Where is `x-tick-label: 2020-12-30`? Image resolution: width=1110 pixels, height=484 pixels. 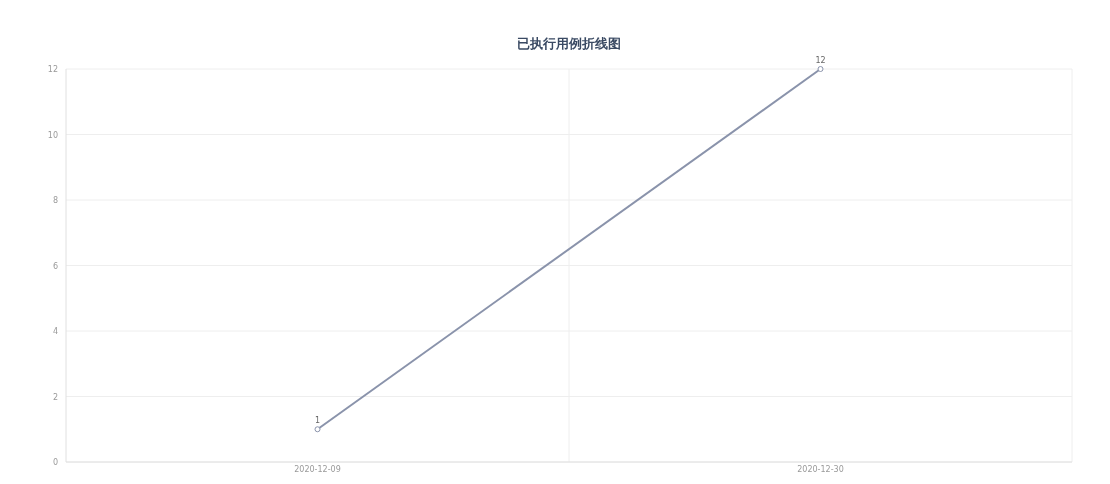
x-tick-label: 2020-12-30 is located at coordinates (820, 469).